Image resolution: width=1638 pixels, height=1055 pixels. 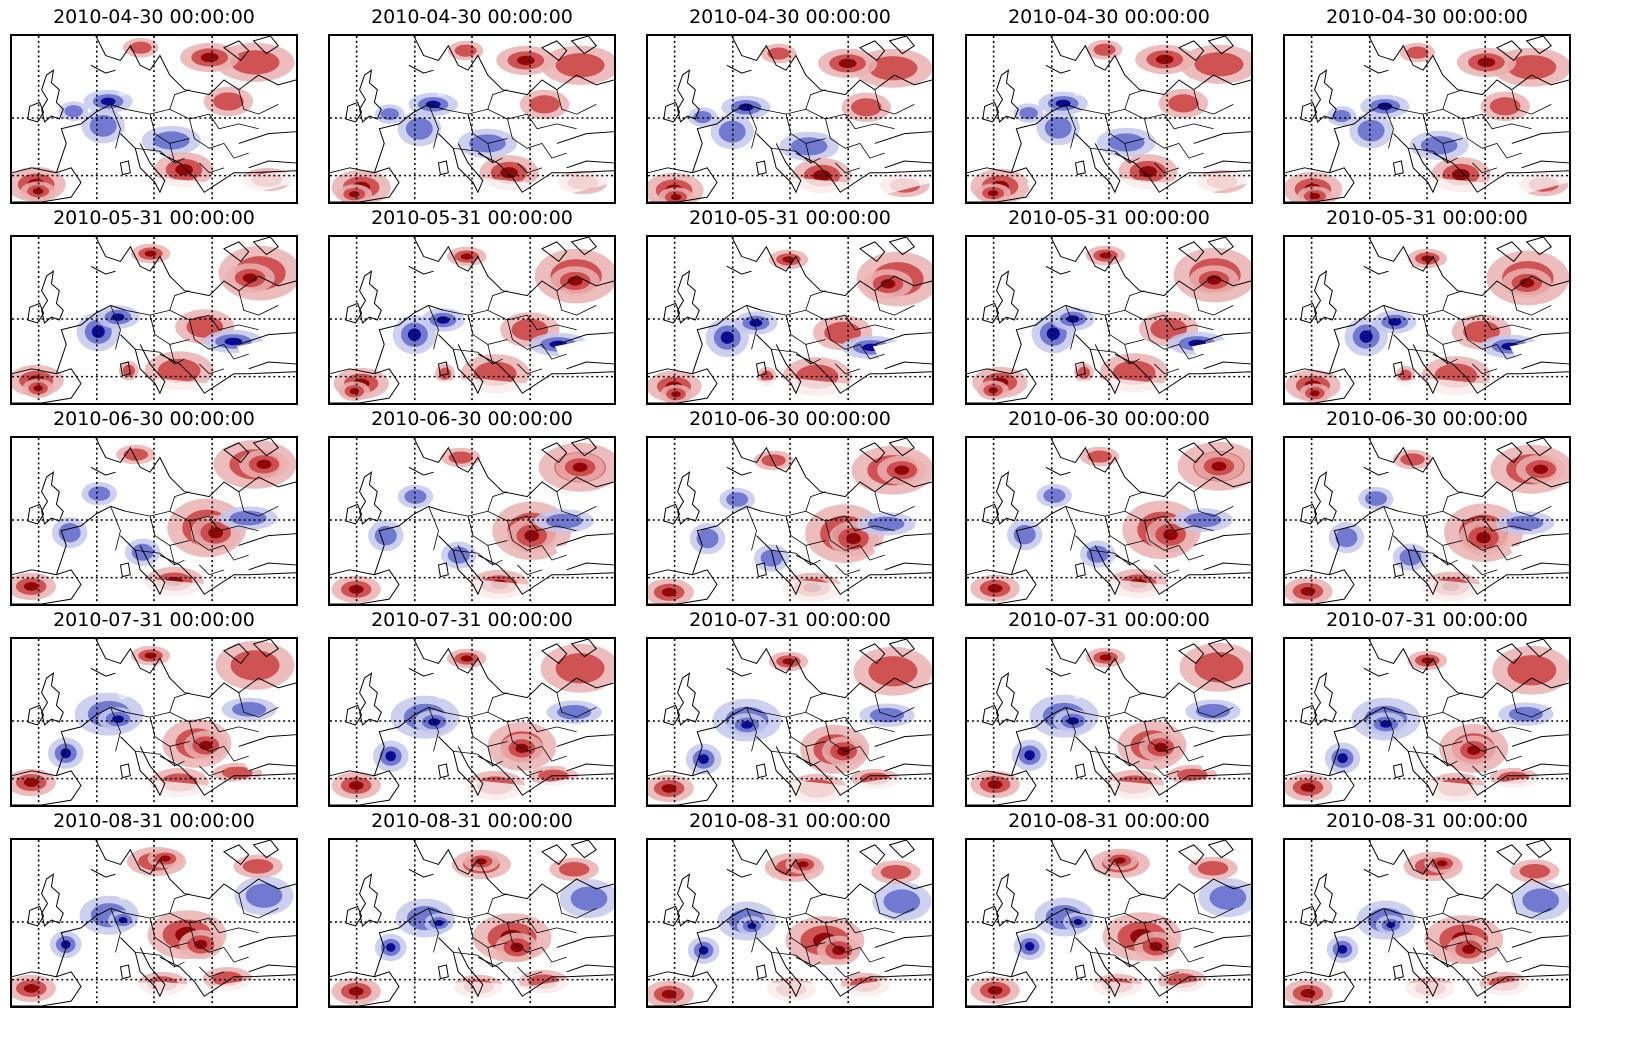 What do you see at coordinates (154, 722) in the screenshot?
I see `europe-map` at bounding box center [154, 722].